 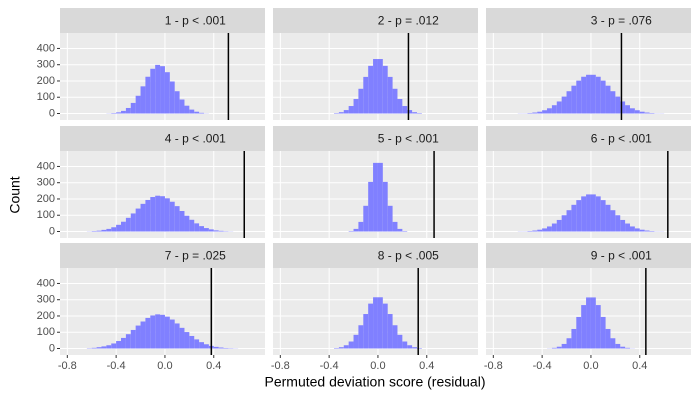 I want to click on y-axis-title: Count, so click(x=15, y=194).